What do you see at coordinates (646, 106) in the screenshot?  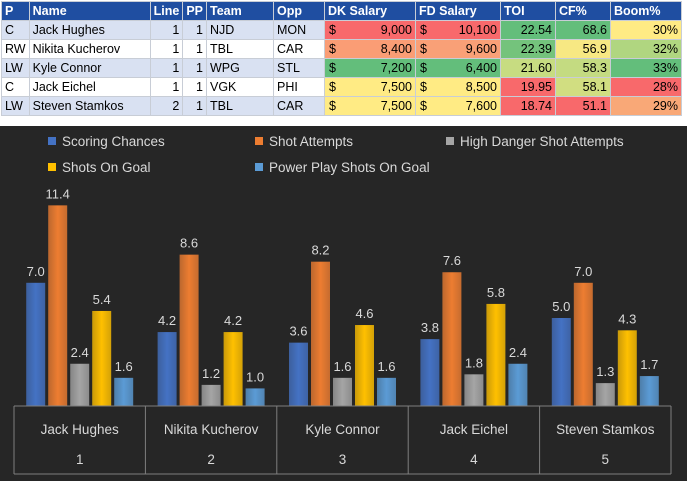 I see `cell-boom-pct: 29%` at bounding box center [646, 106].